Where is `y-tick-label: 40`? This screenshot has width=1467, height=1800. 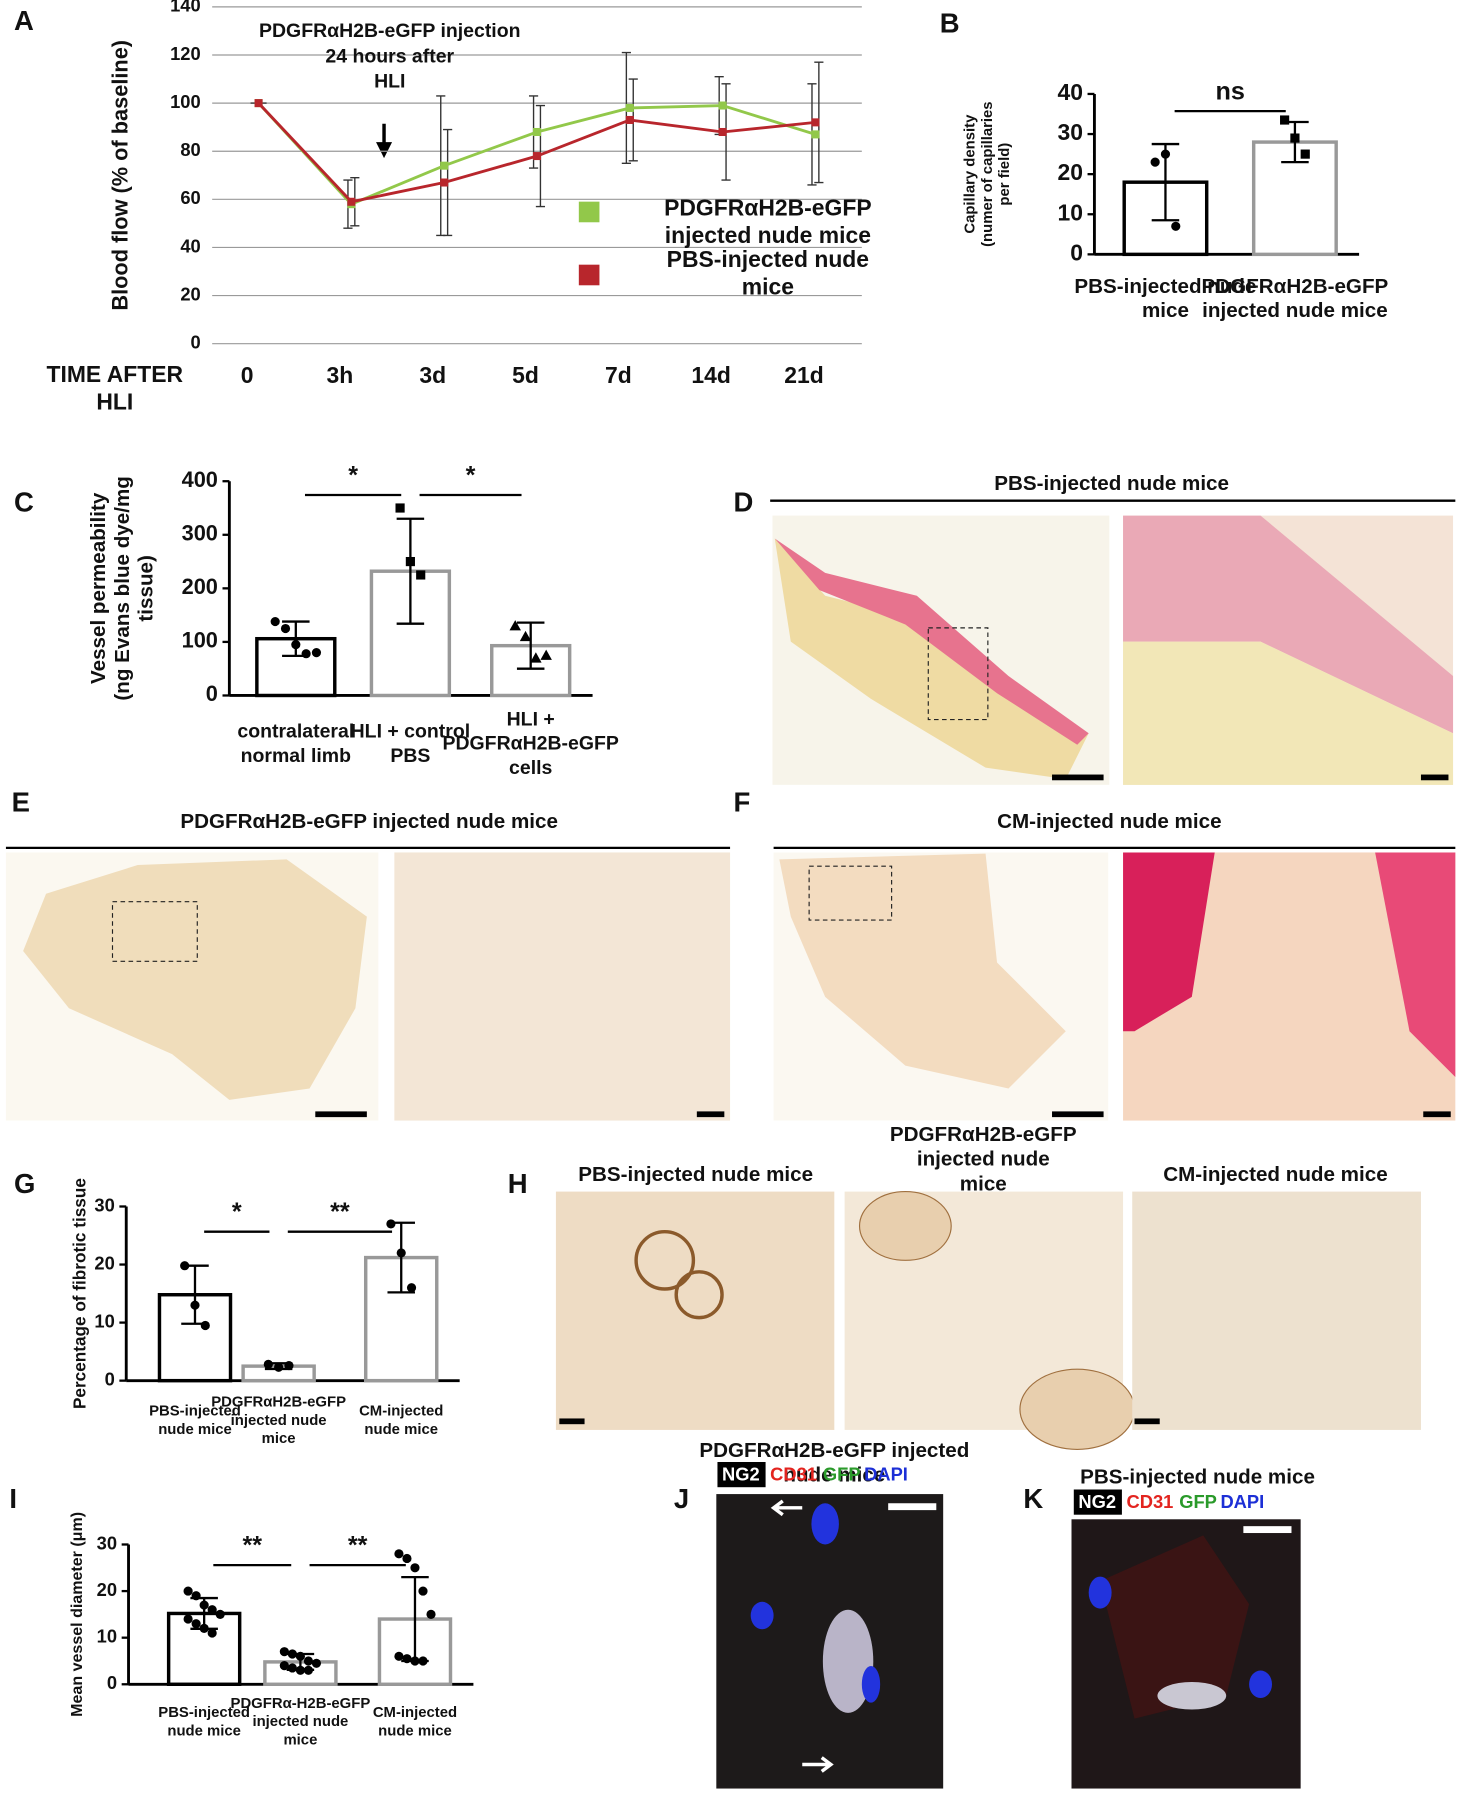 y-tick-label: 40 is located at coordinates (1069, 92).